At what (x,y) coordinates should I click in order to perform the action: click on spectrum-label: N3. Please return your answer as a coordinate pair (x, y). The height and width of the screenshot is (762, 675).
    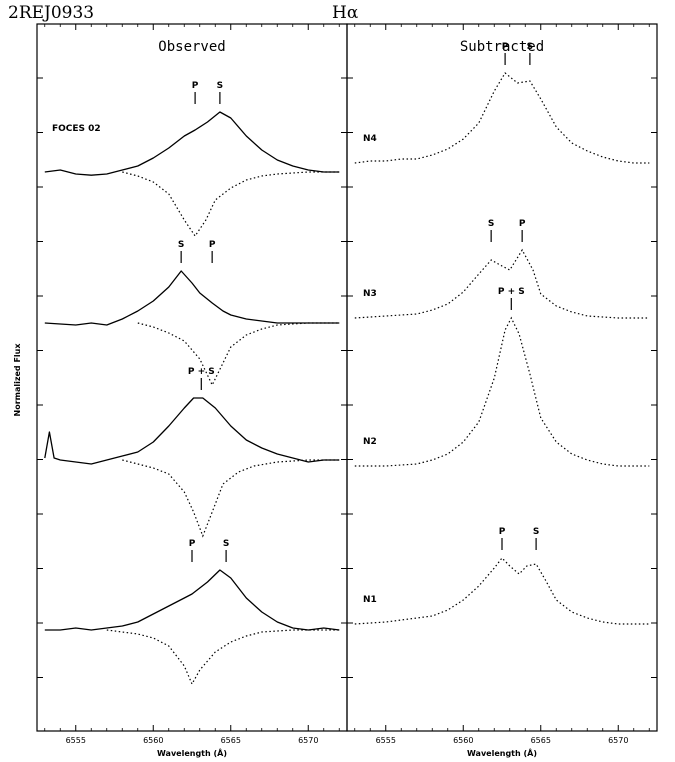
    Looking at the image, I should click on (370, 294).